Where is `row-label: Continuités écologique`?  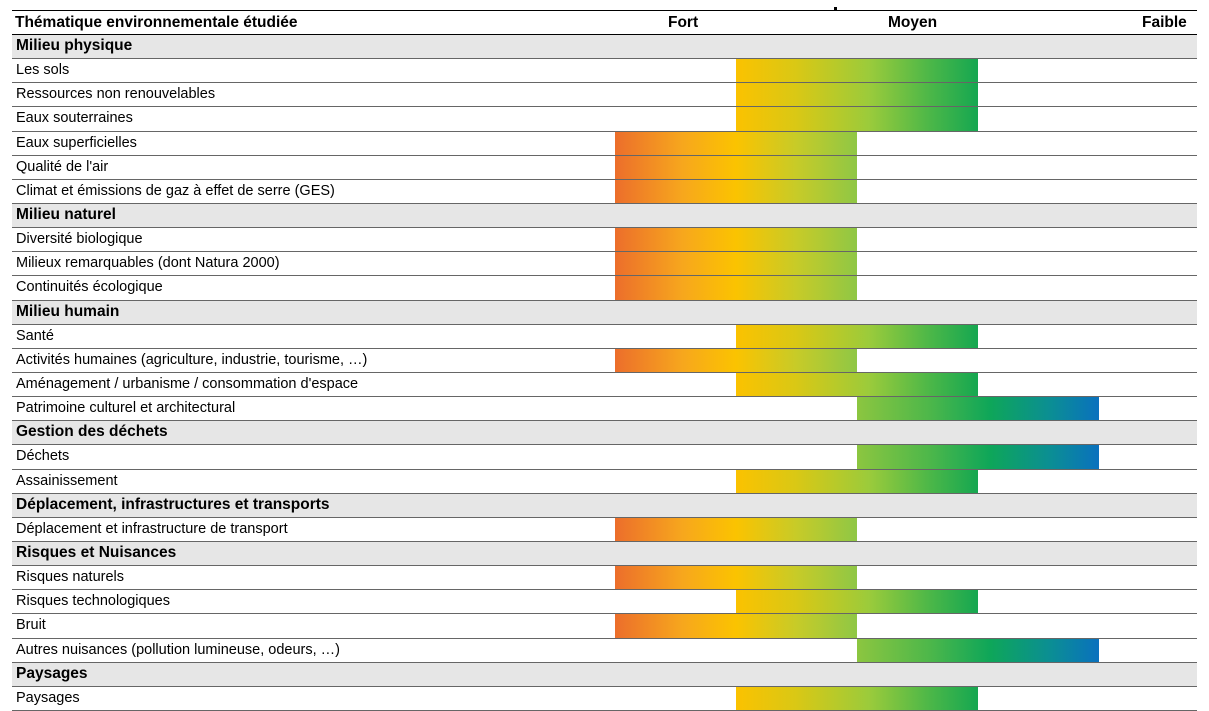
row-label: Continuités écologique is located at coordinates (89, 287).